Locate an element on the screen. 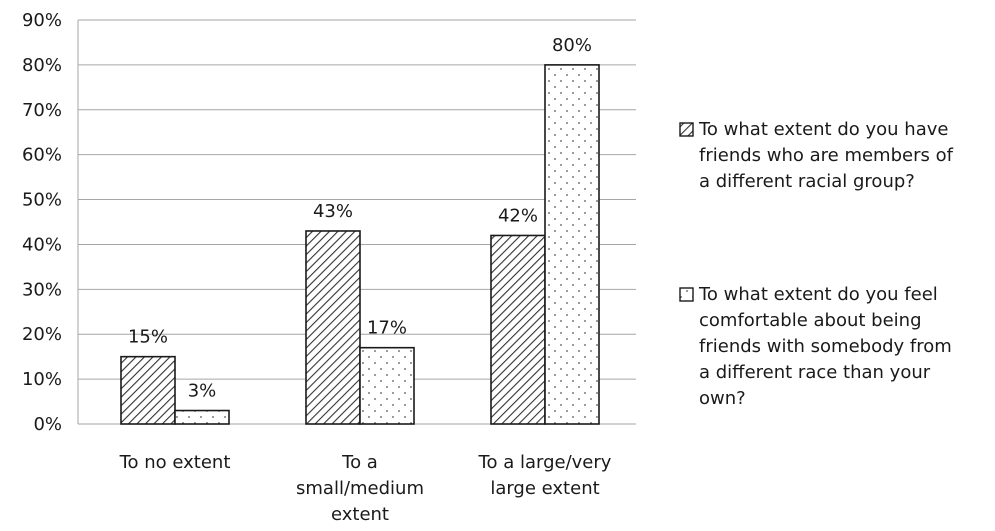  x-category-label: To a large/very large extent is located at coordinates (545, 475).